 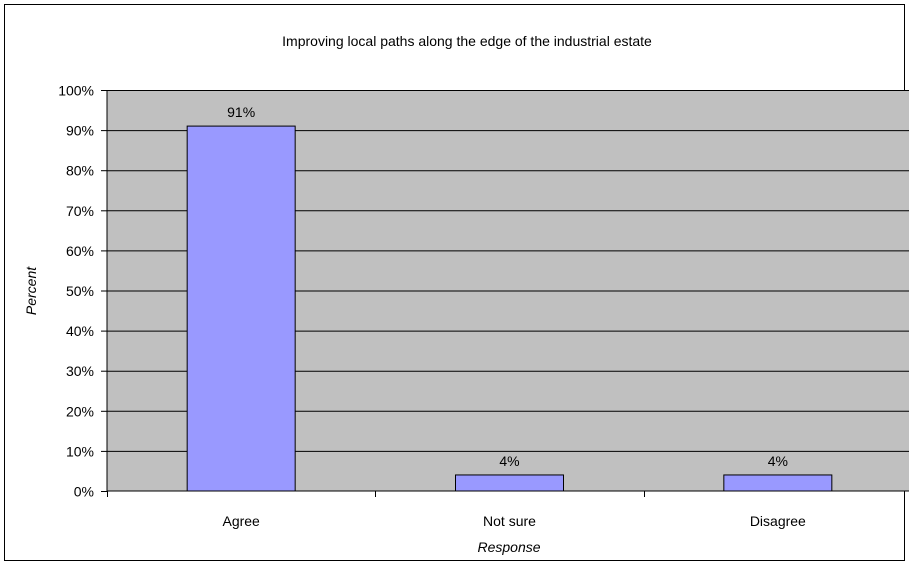 What do you see at coordinates (509, 521) in the screenshot?
I see `x-tick-label-not-sure: Not sure` at bounding box center [509, 521].